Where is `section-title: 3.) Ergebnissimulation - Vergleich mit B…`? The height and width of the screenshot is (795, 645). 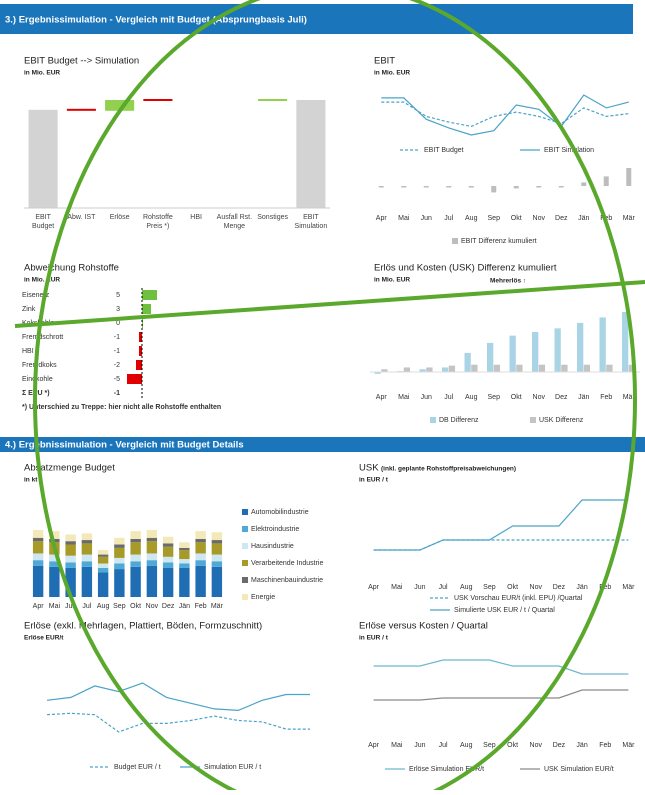 section-title: 3.) Ergebnissimulation - Vergleich mit B… is located at coordinates (156, 20).